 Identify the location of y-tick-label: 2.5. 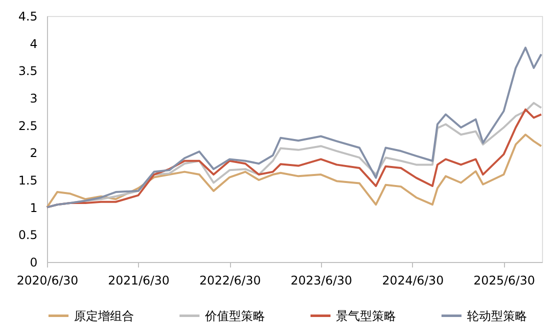
(28, 125).